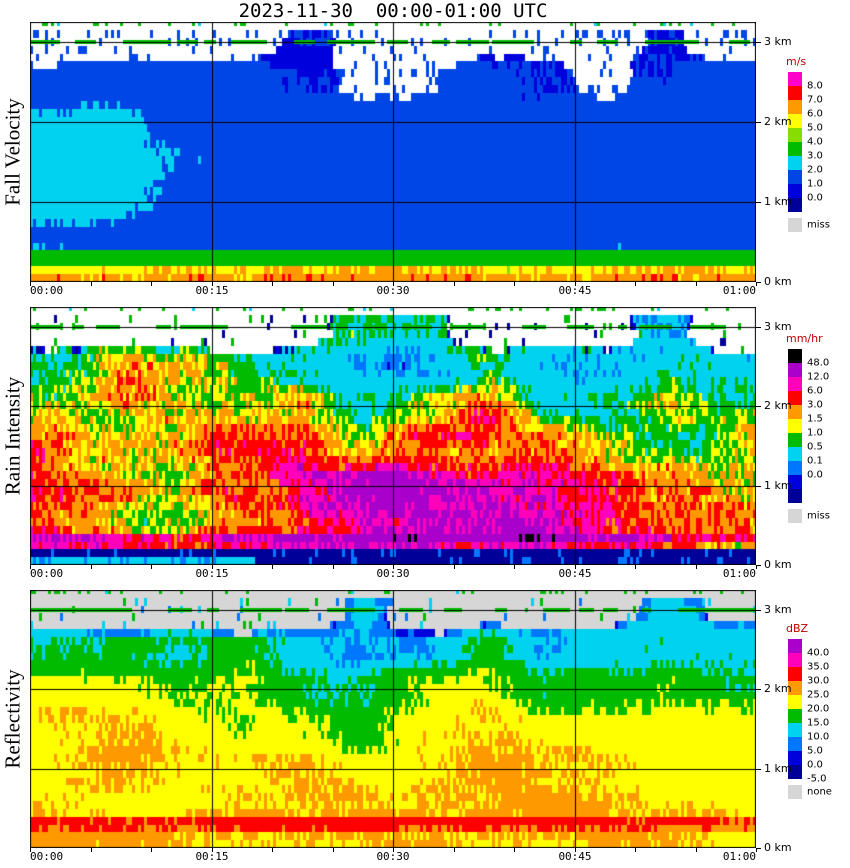 Image resolution: width=850 pixels, height=868 pixels. What do you see at coordinates (778, 847) in the screenshot?
I see `height-tick-label: 0 km` at bounding box center [778, 847].